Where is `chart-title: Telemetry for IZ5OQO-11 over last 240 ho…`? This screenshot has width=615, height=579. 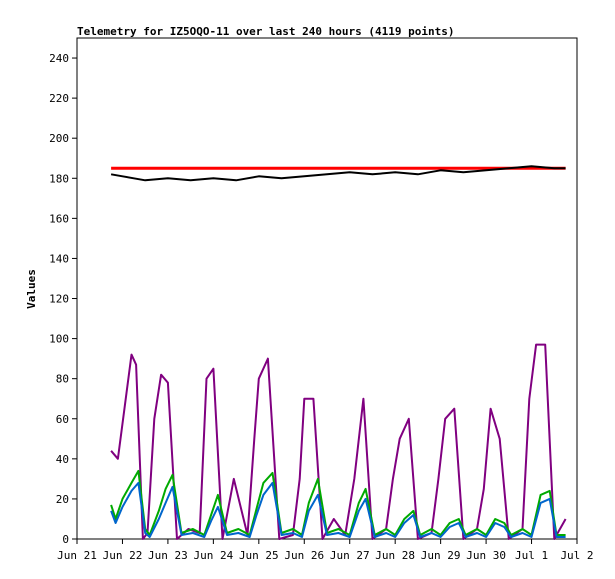
chart-title: Telemetry for IZ5OQO-11 over last 240 ho… is located at coordinates (266, 31).